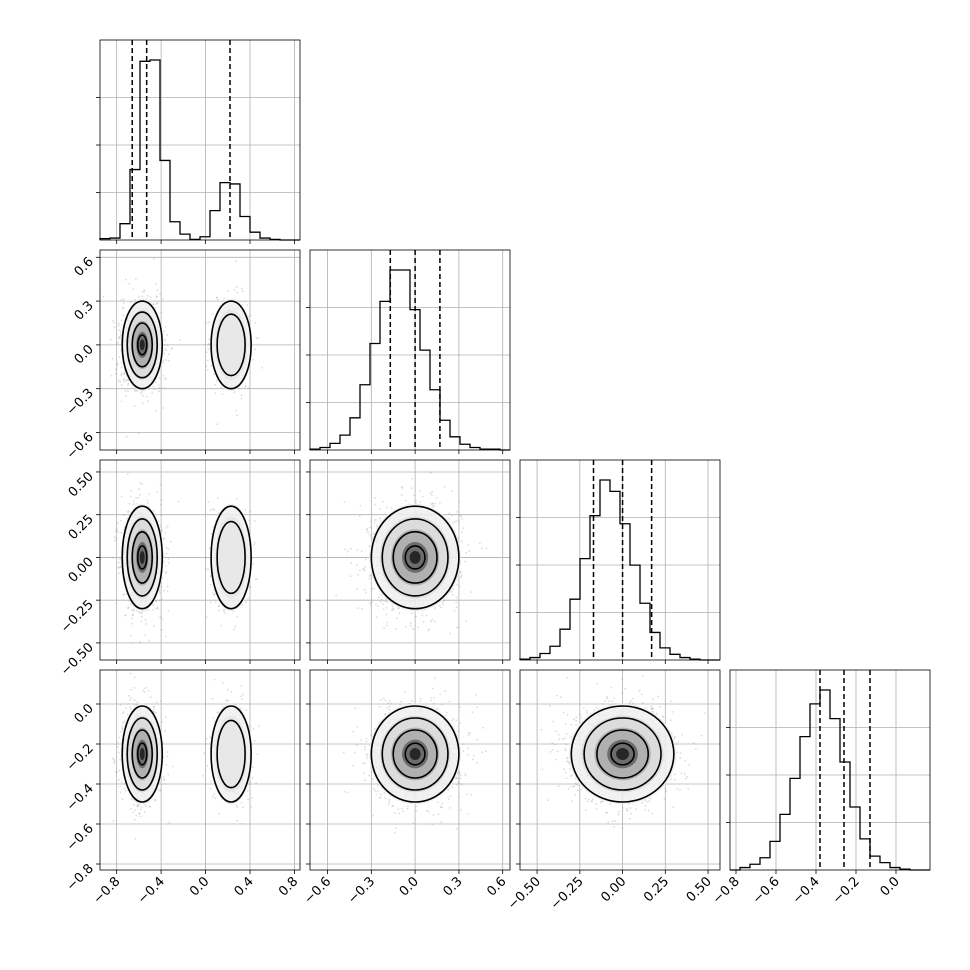 The image size is (970, 970). Describe the element at coordinates (142, 345) in the screenshot. I see `contour-line` at that location.